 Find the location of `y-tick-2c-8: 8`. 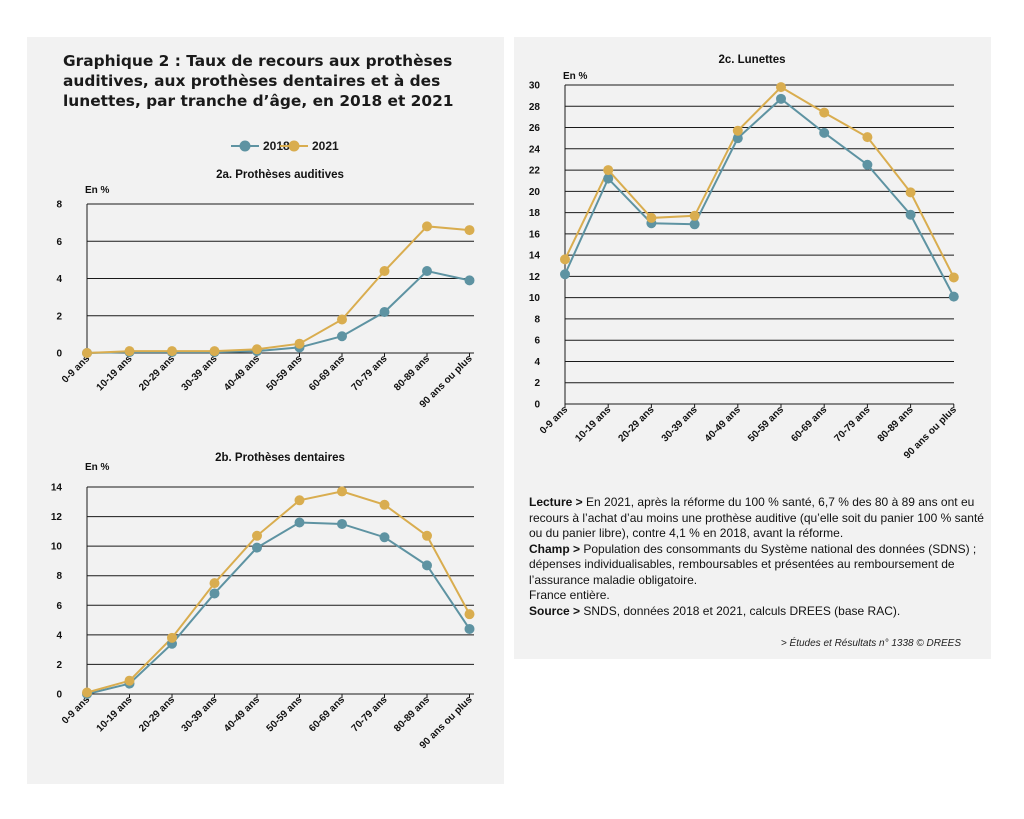

y-tick-2c-8: 8 is located at coordinates (537, 319).